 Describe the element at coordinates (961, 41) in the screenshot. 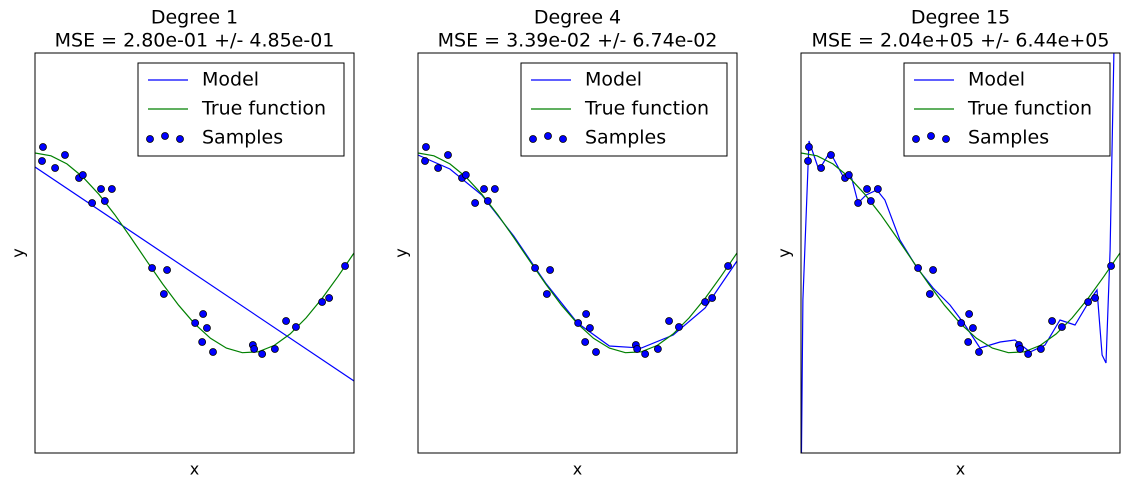

I see `chart-subtitle: MSE = 2.04e+05 +/- 6.44e+05` at that location.